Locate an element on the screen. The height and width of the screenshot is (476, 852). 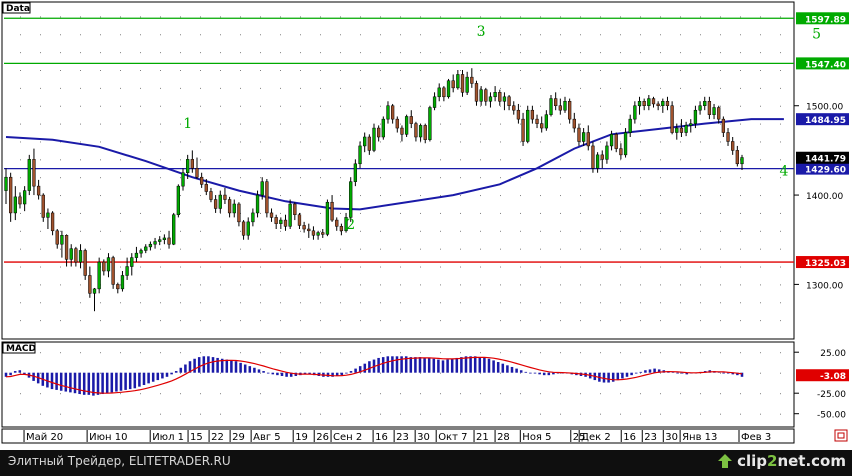
scroll-end-button is located at coordinates (841, 435).